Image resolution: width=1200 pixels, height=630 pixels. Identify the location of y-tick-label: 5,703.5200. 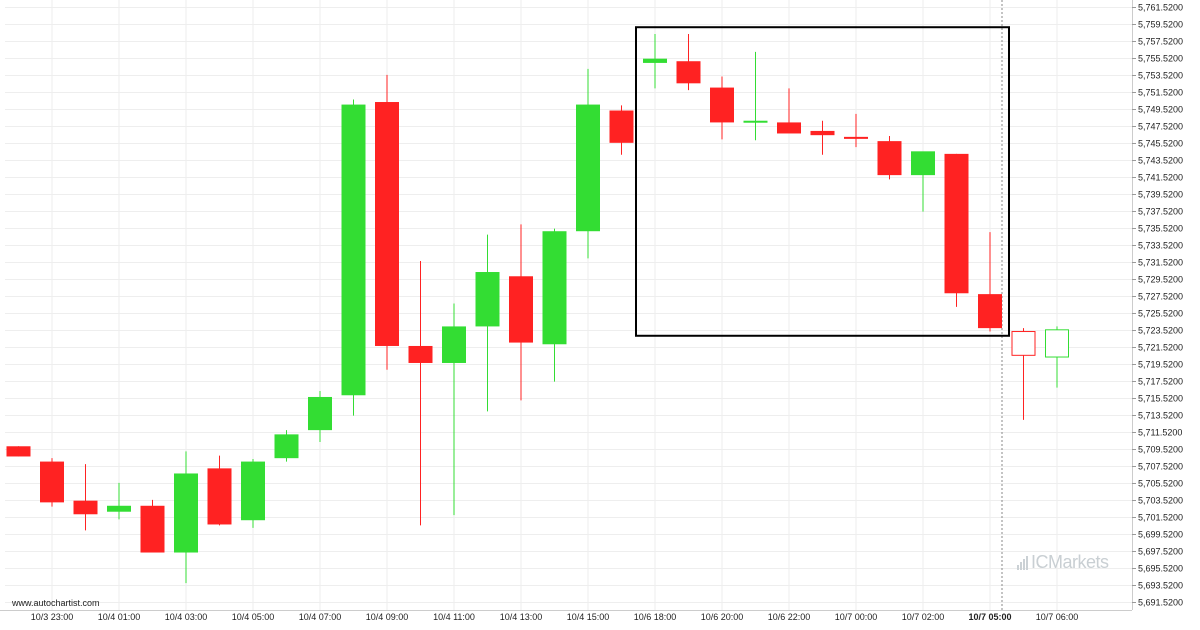
(1160, 501).